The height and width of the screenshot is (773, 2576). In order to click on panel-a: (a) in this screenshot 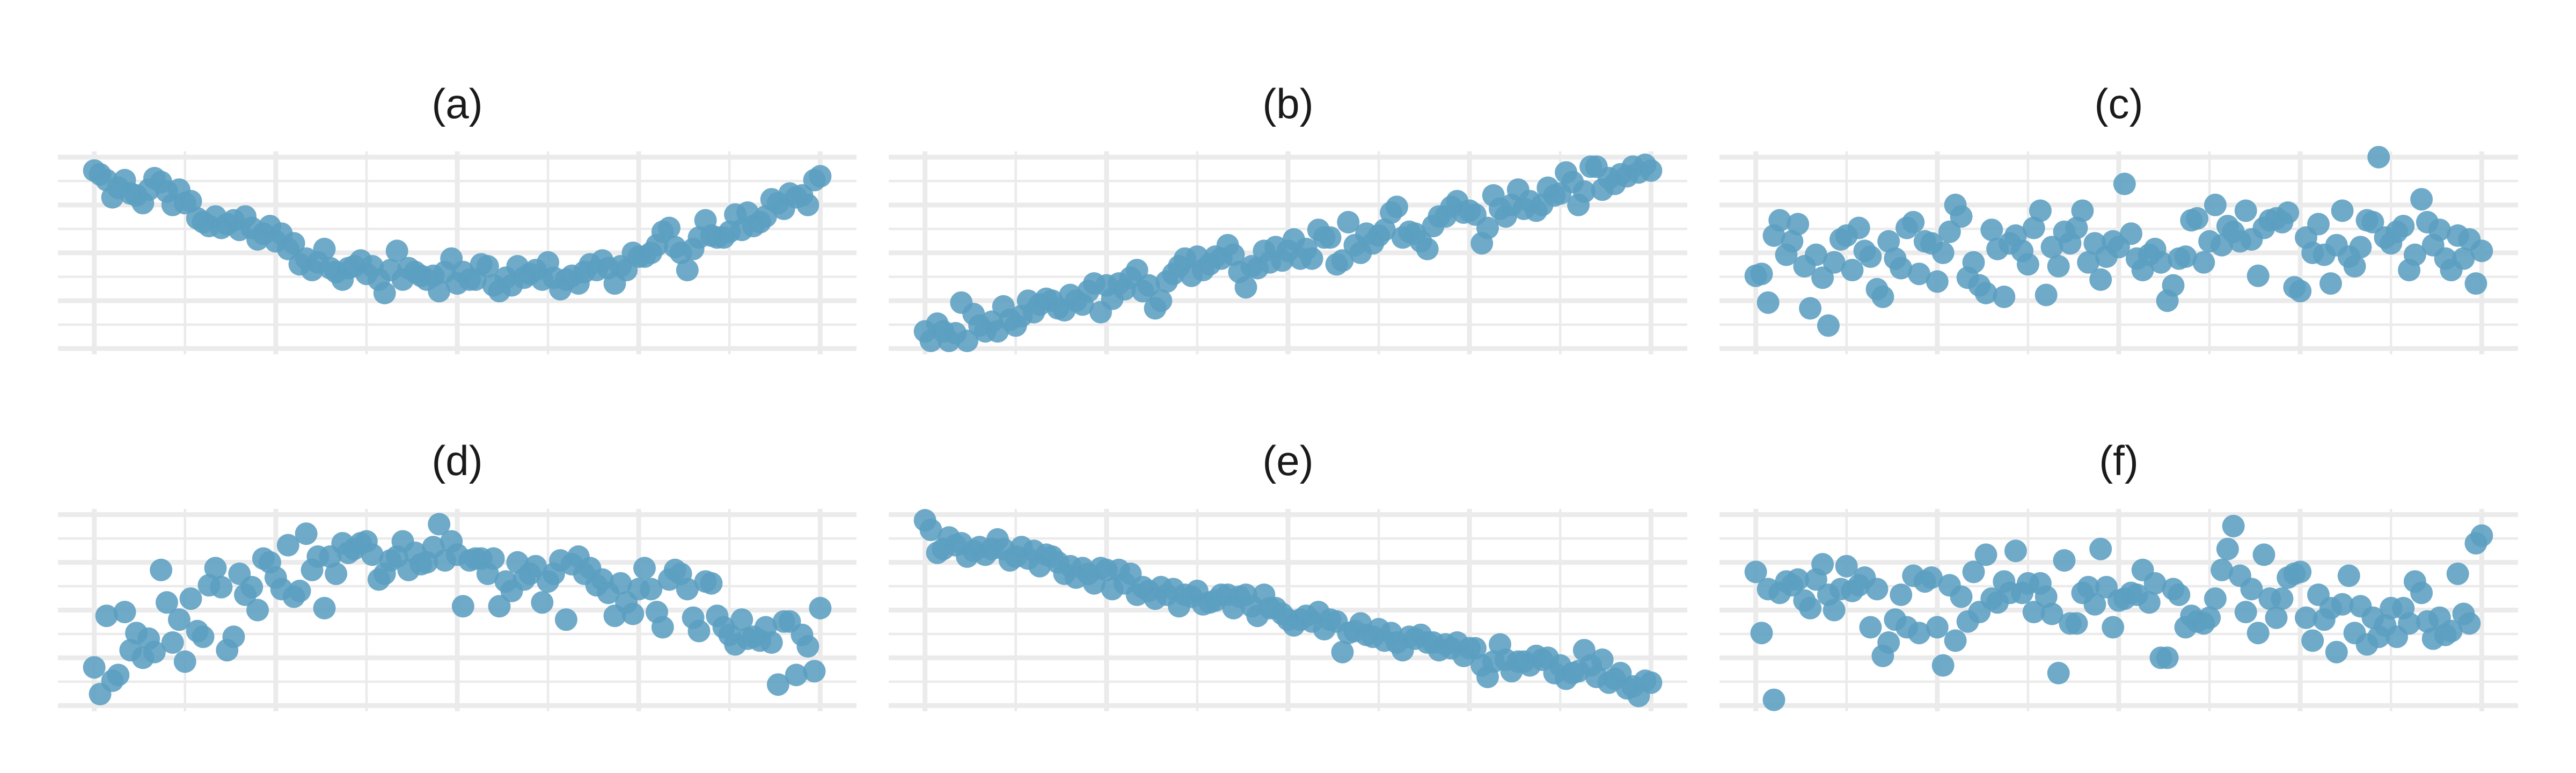, I will do `click(457, 217)`.